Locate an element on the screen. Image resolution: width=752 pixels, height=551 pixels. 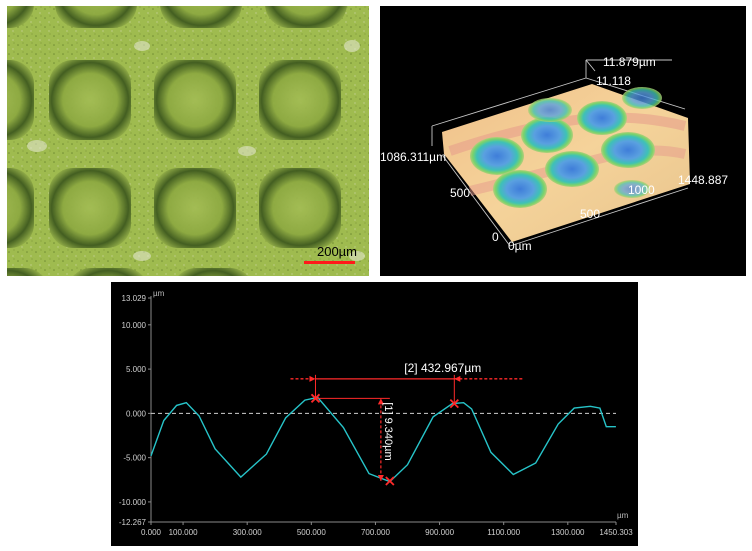
x-extent-label: 1448.887 is located at coordinates (703, 180).